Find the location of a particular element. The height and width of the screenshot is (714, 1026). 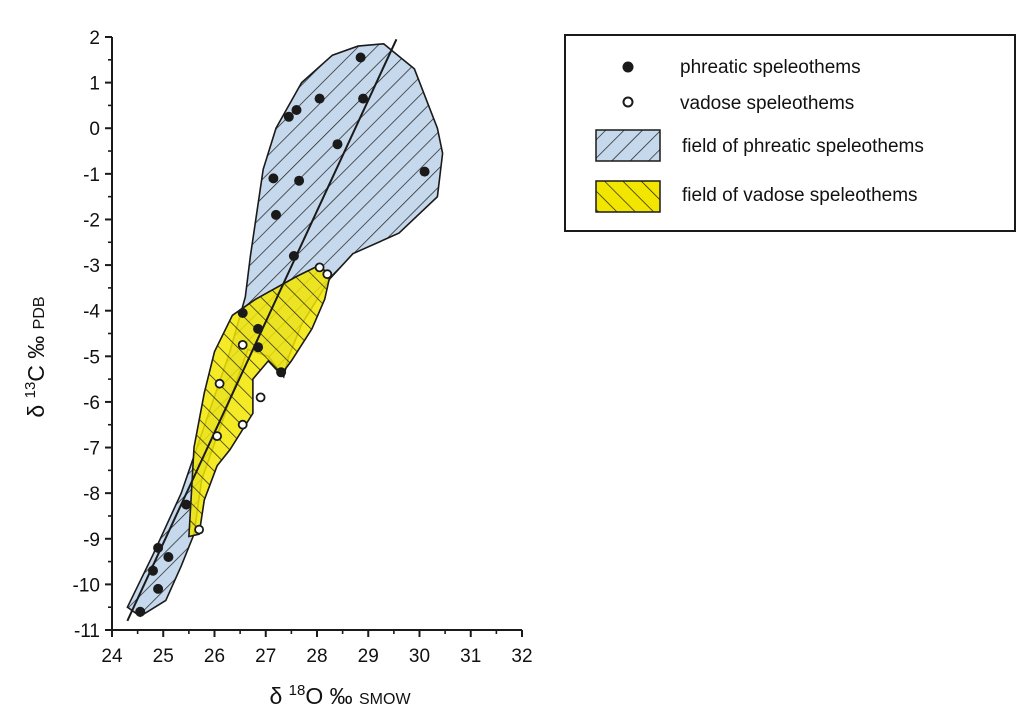

x-tick-label: 31 is located at coordinates (470, 656).